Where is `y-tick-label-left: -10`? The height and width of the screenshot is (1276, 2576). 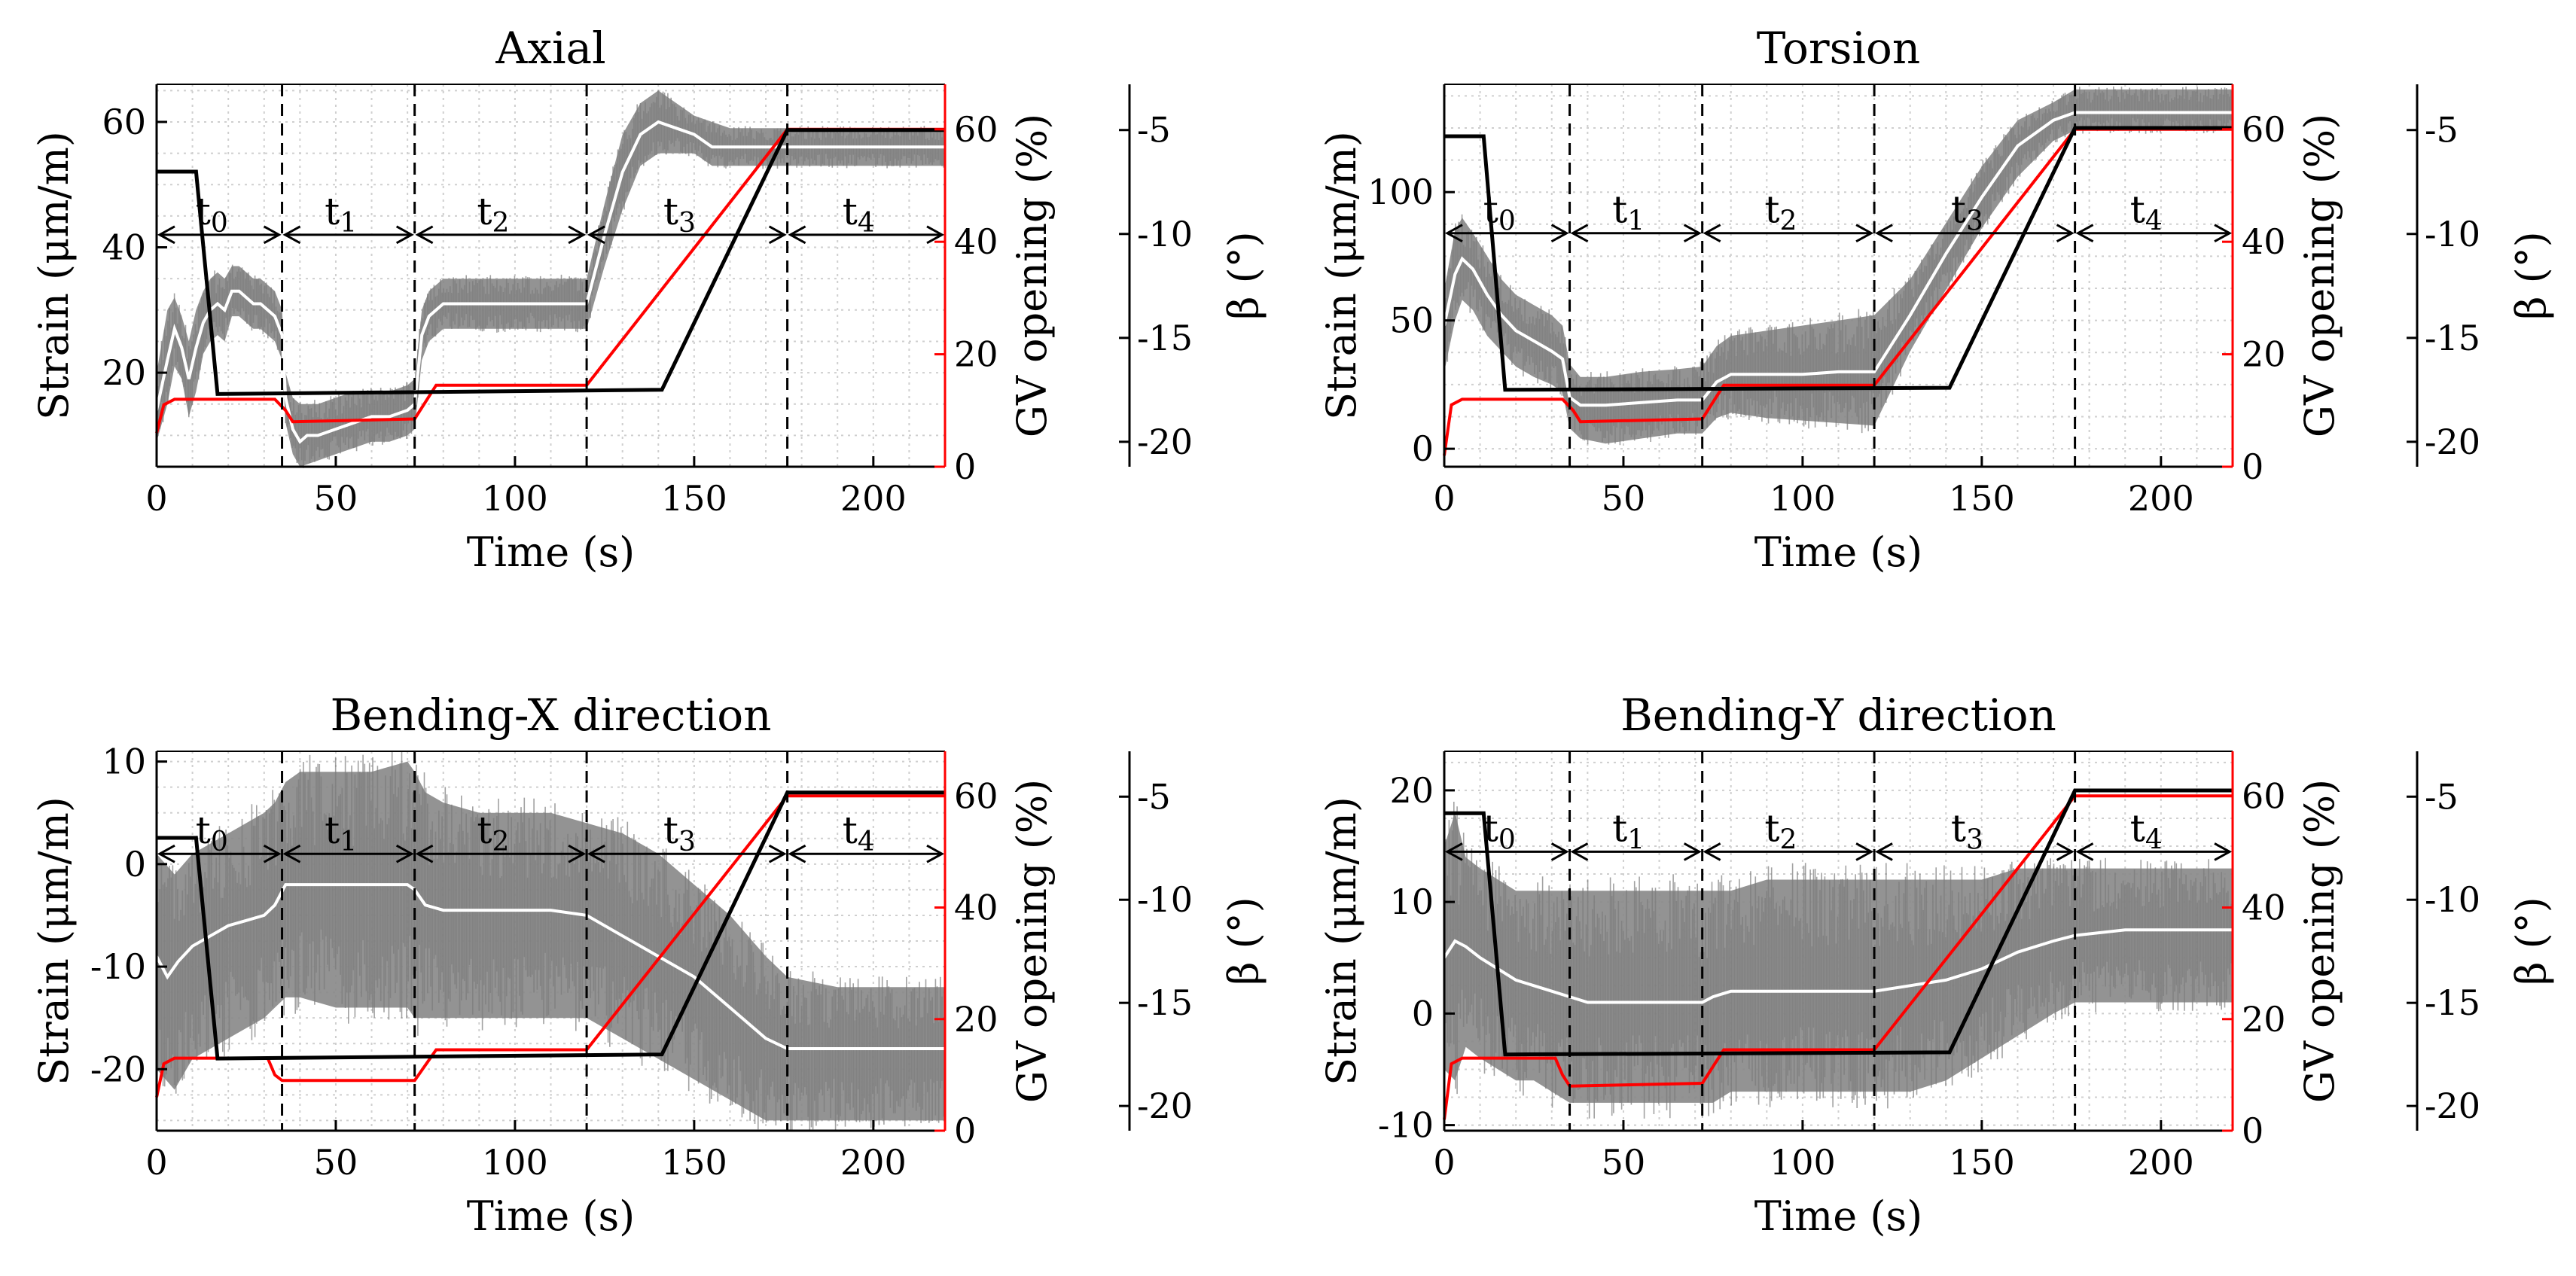
y-tick-label-left: -10 is located at coordinates (1406, 1126).